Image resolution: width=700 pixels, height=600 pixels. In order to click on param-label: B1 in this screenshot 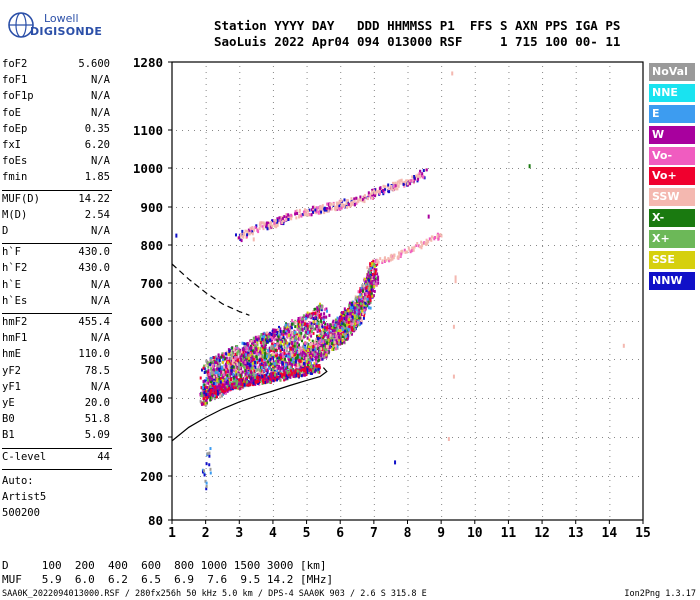, I will do `click(8, 435)`.